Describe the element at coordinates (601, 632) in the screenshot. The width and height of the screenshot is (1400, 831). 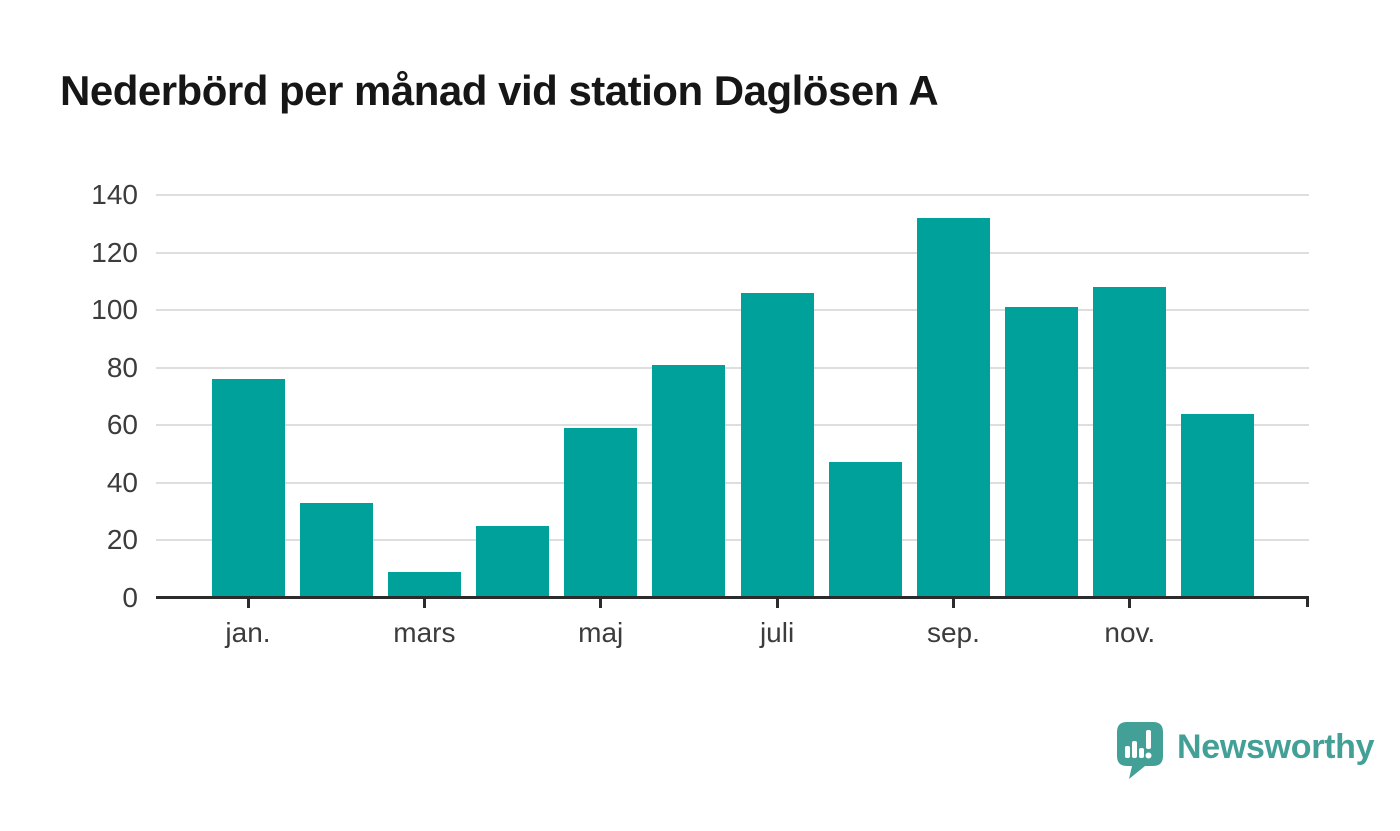
I see `x-axis-label-maj: maj` at that location.